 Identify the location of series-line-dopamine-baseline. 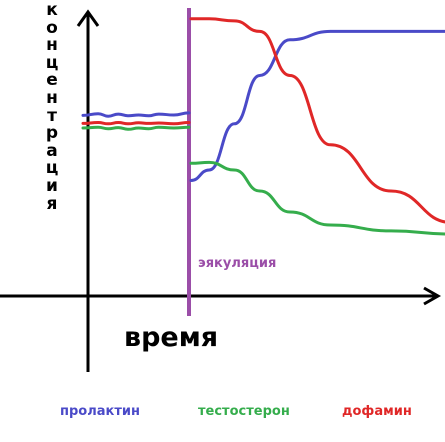
(136, 123).